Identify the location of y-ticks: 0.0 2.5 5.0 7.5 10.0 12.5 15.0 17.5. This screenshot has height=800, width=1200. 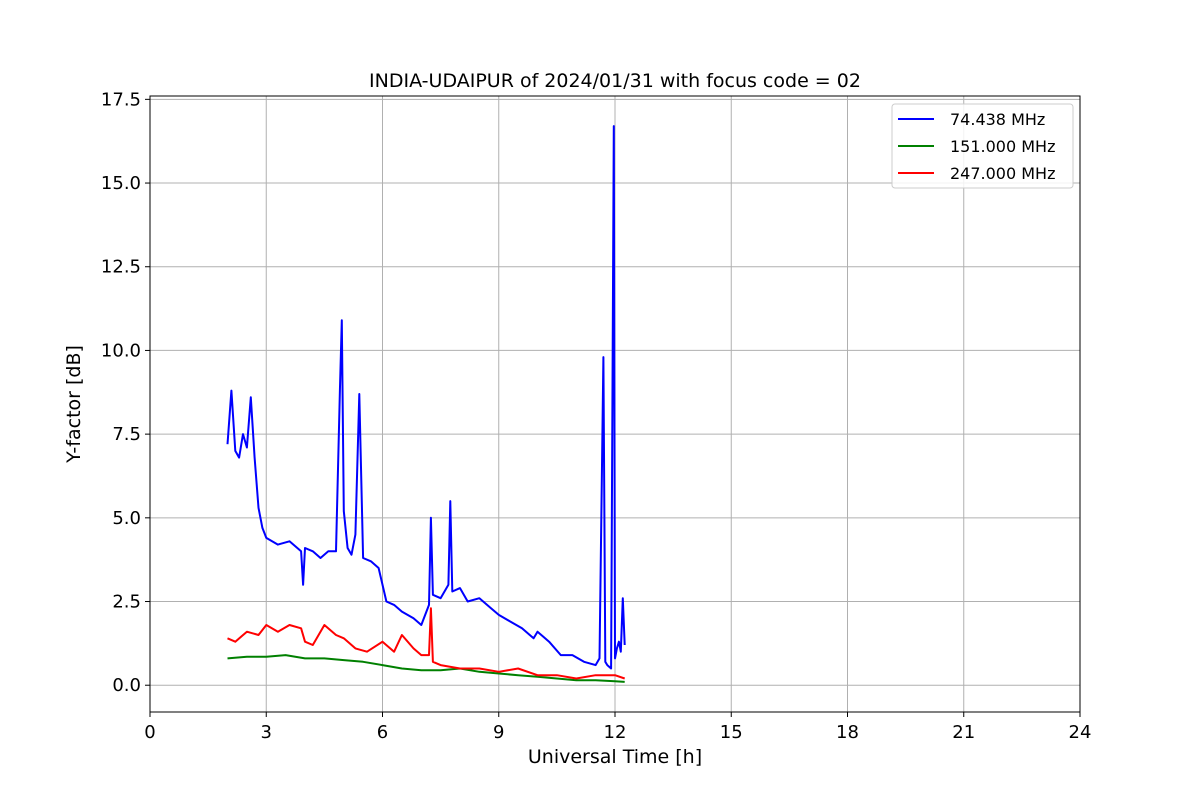
(125, 392).